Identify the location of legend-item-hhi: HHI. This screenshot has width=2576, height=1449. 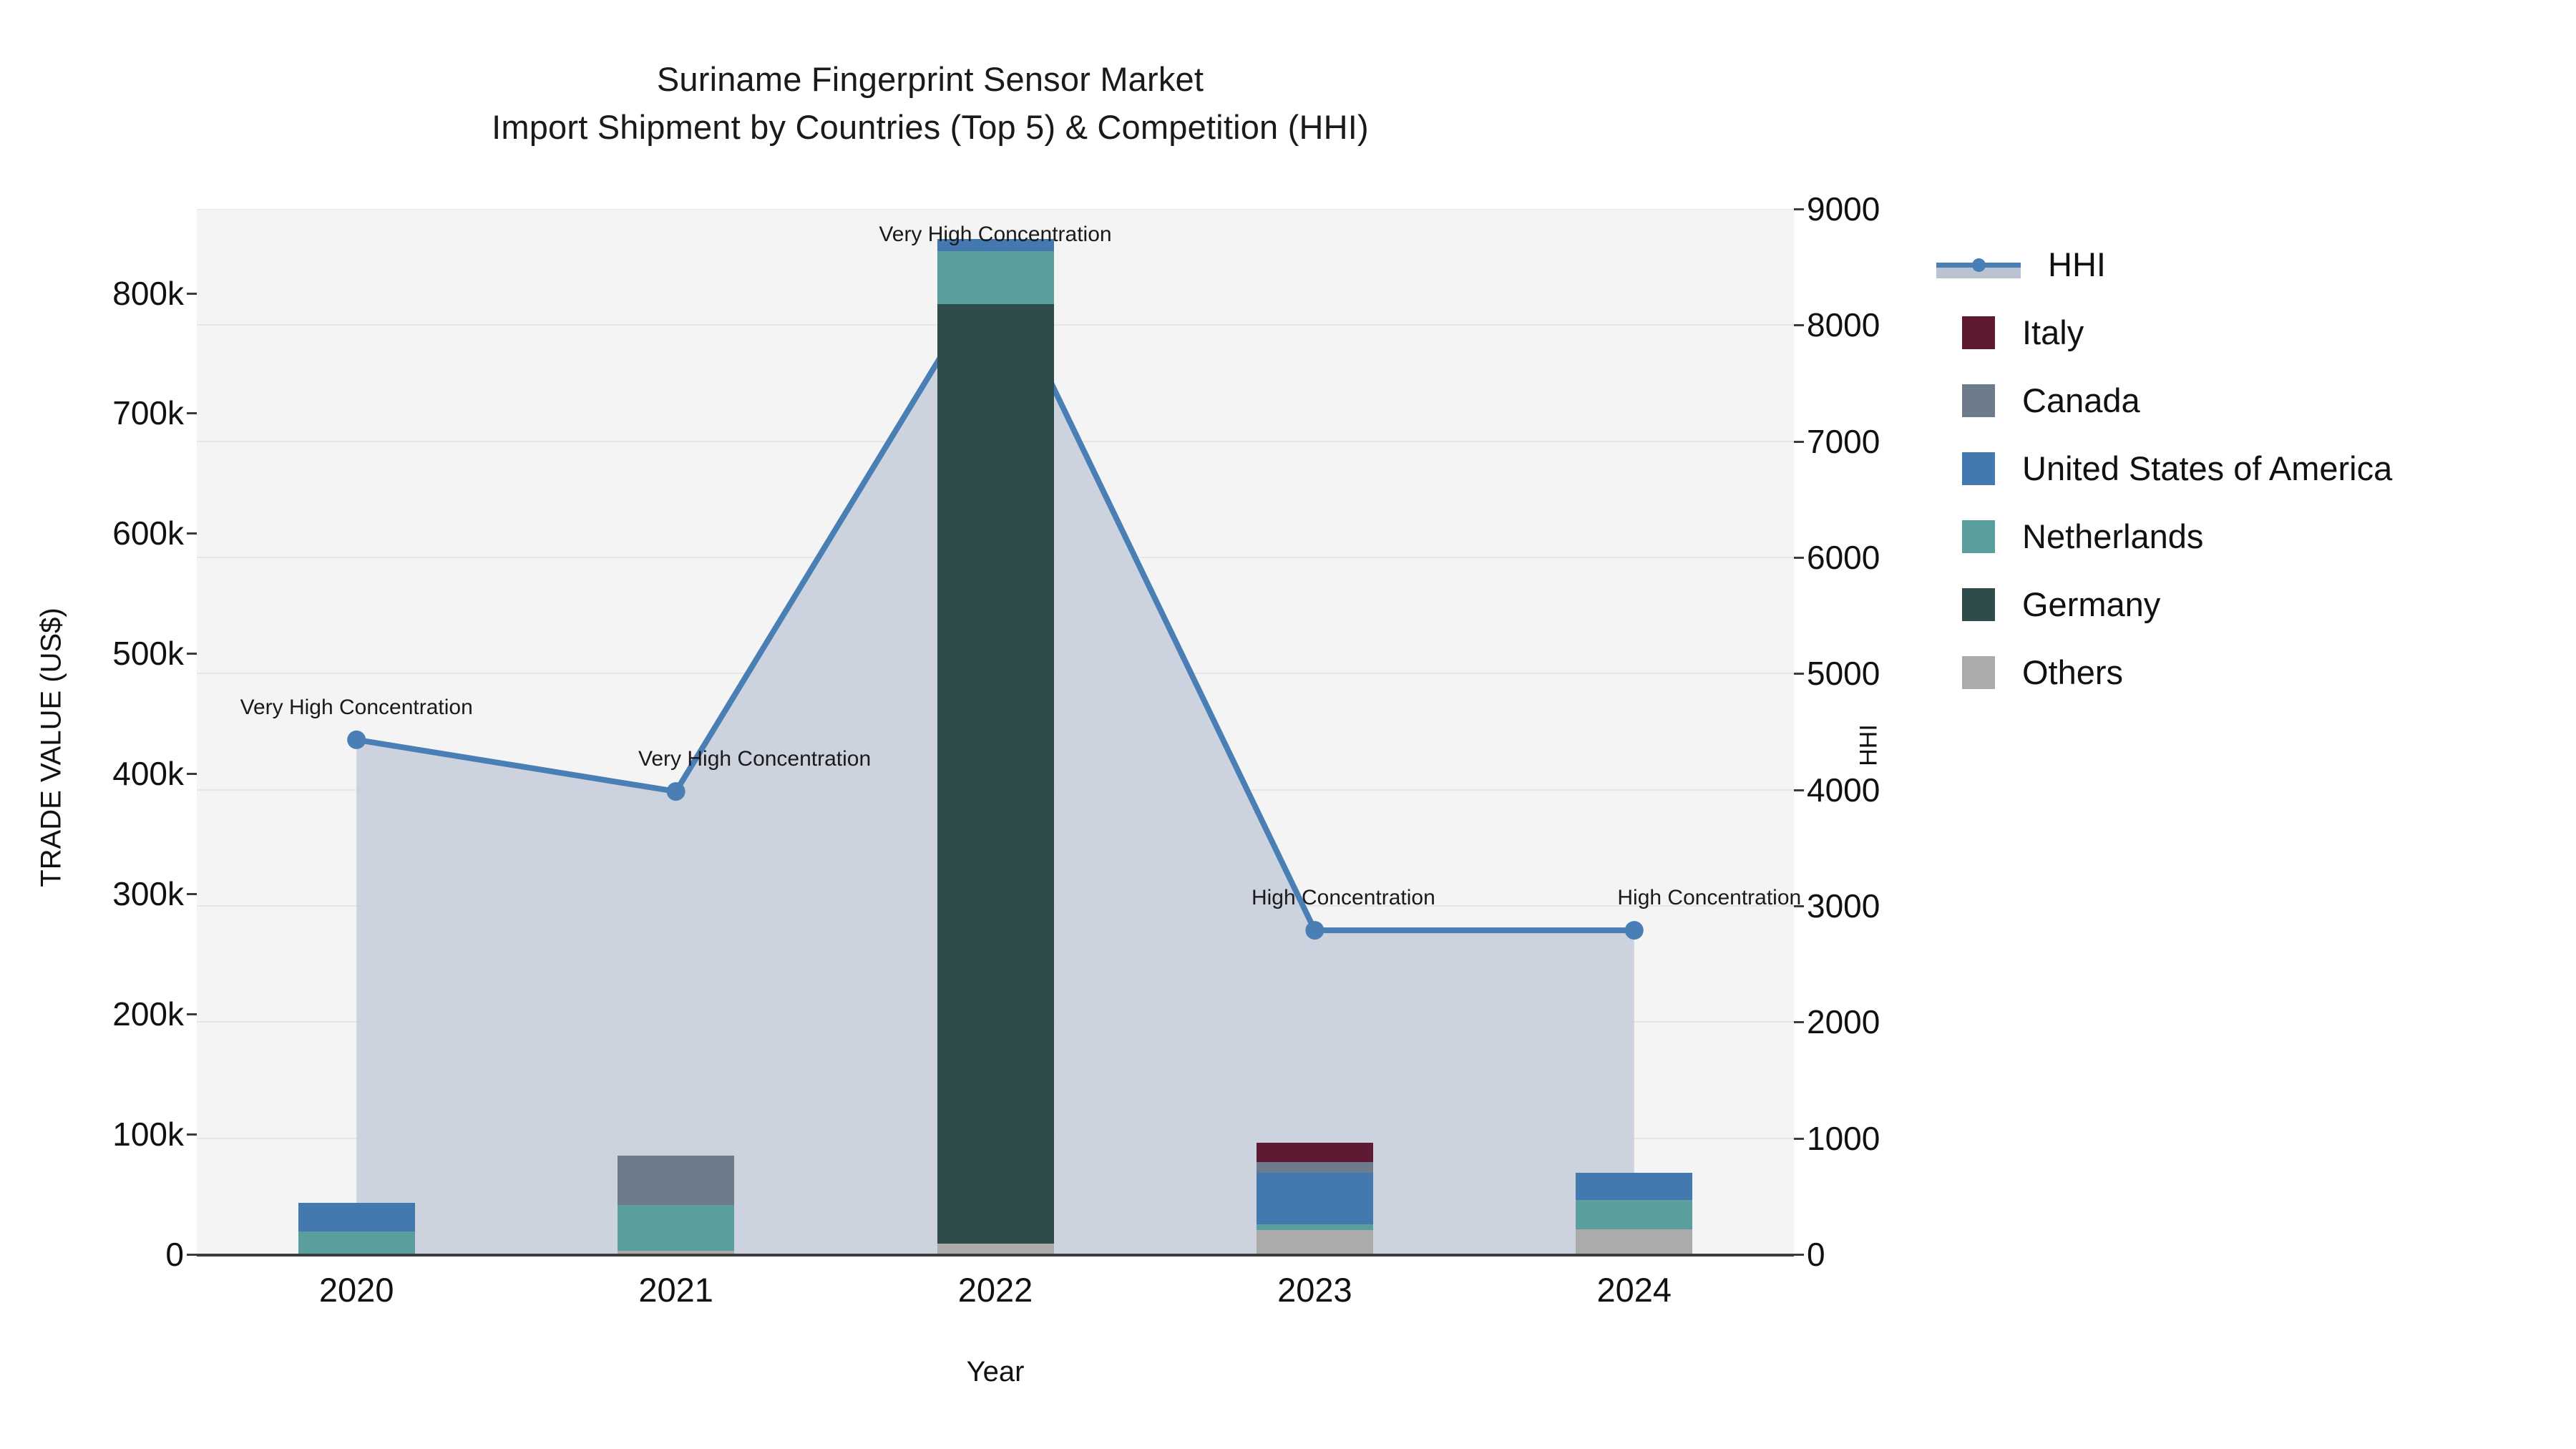
(2164, 264).